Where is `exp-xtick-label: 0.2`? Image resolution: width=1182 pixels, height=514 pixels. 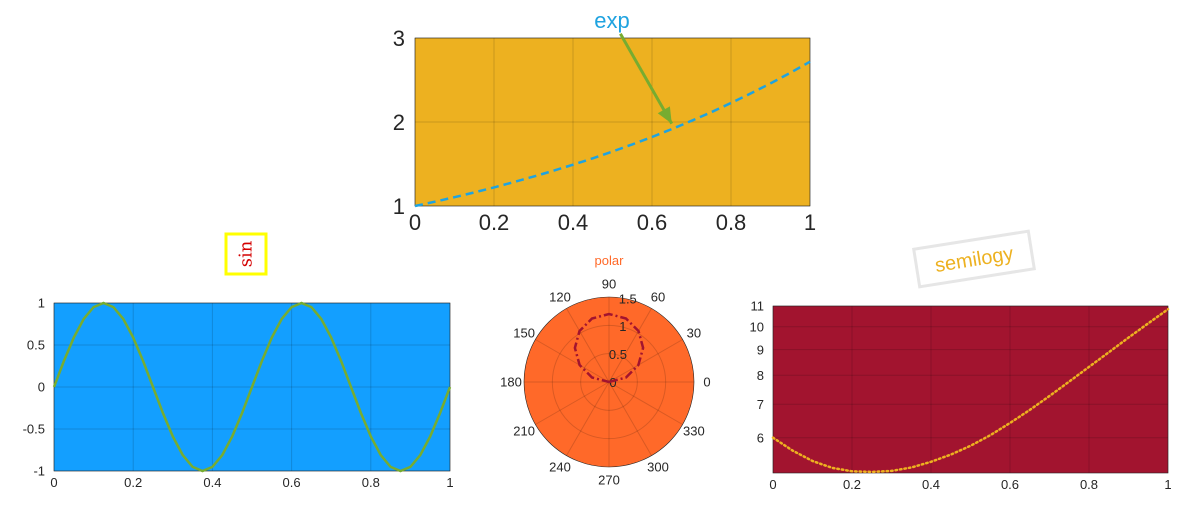
exp-xtick-label: 0.2 is located at coordinates (494, 222).